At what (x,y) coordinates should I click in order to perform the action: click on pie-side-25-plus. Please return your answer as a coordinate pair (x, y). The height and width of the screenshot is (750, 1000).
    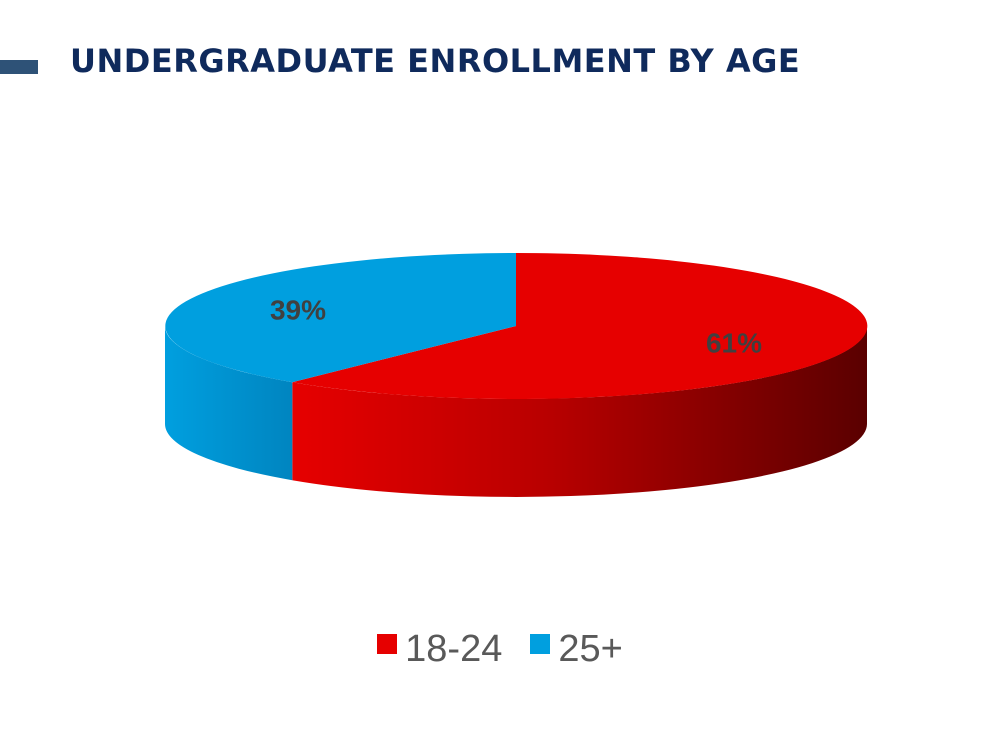
    Looking at the image, I should click on (229, 403).